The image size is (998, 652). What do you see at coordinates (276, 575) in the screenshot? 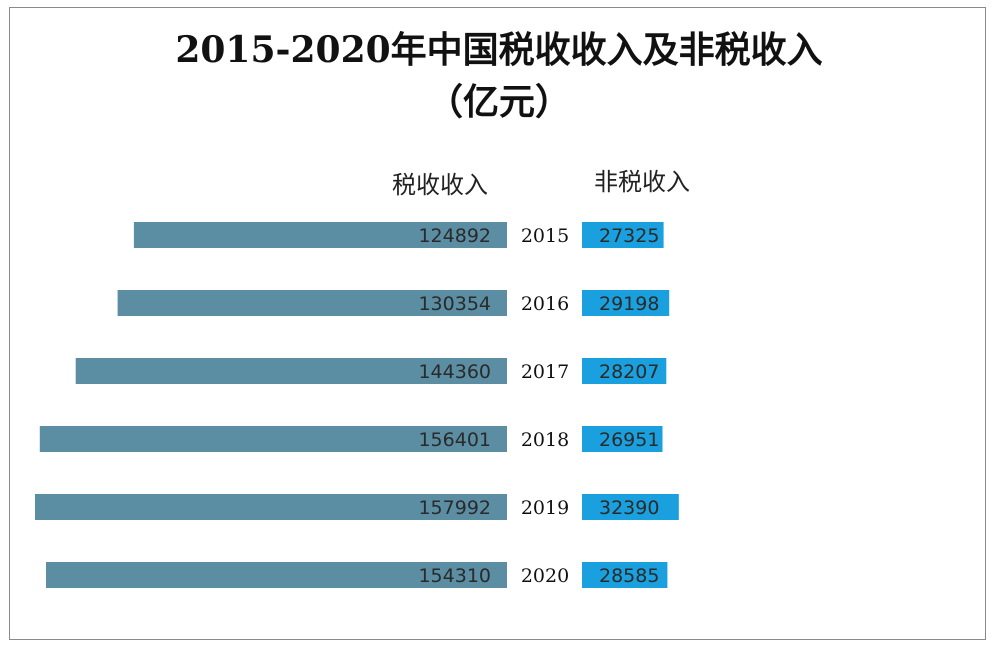
I see `bar-tax-2020` at bounding box center [276, 575].